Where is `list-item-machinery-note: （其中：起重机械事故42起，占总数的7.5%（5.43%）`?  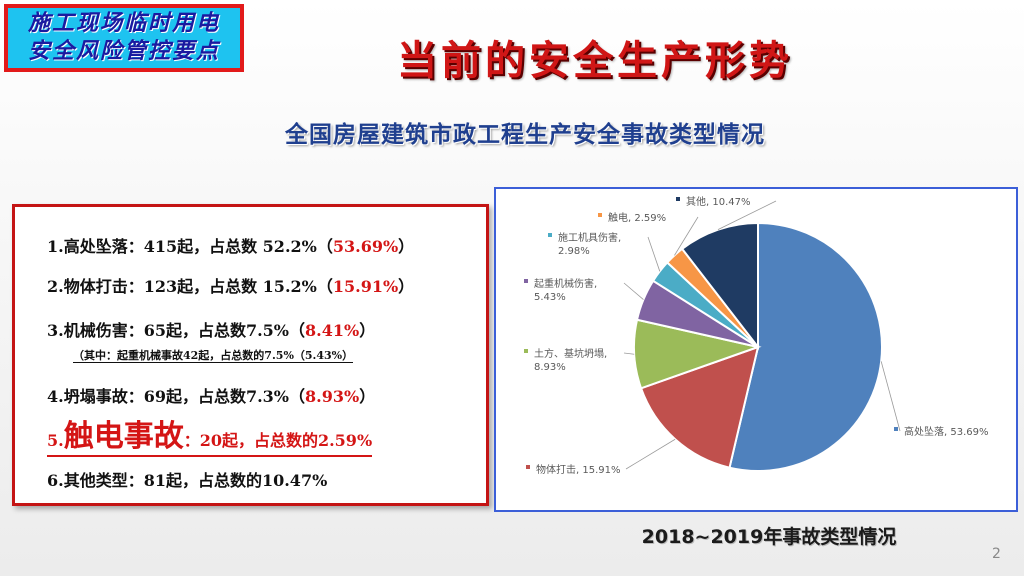
list-item-machinery-note: （其中：起重机械事故42起，占总数的7.5%（5.43%） is located at coordinates (213, 356).